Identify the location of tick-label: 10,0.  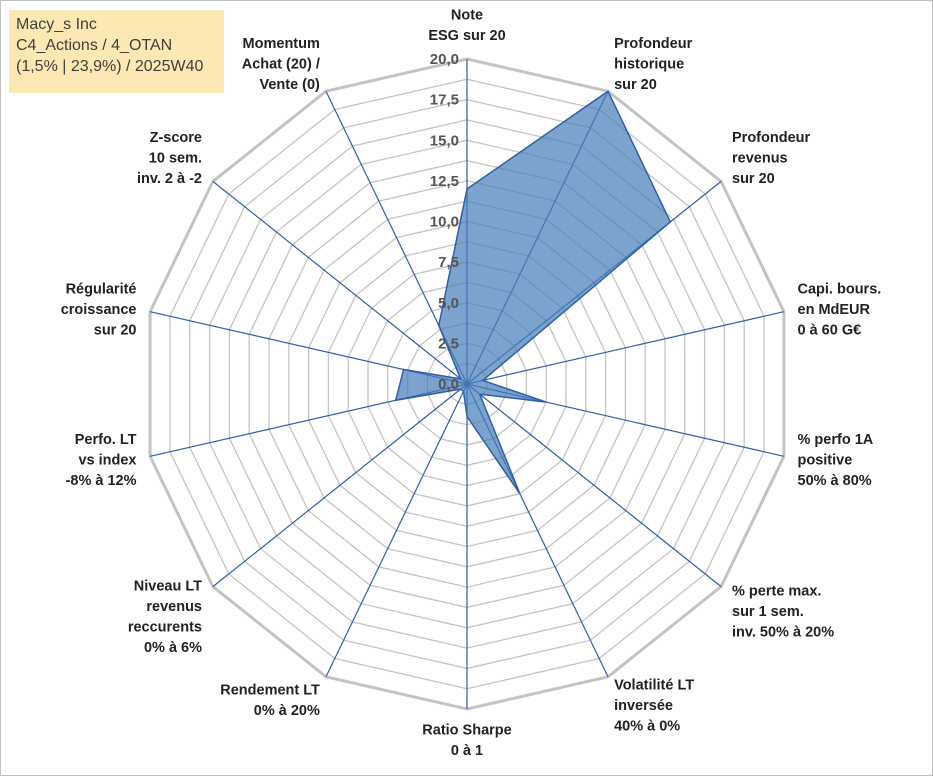
(444, 222).